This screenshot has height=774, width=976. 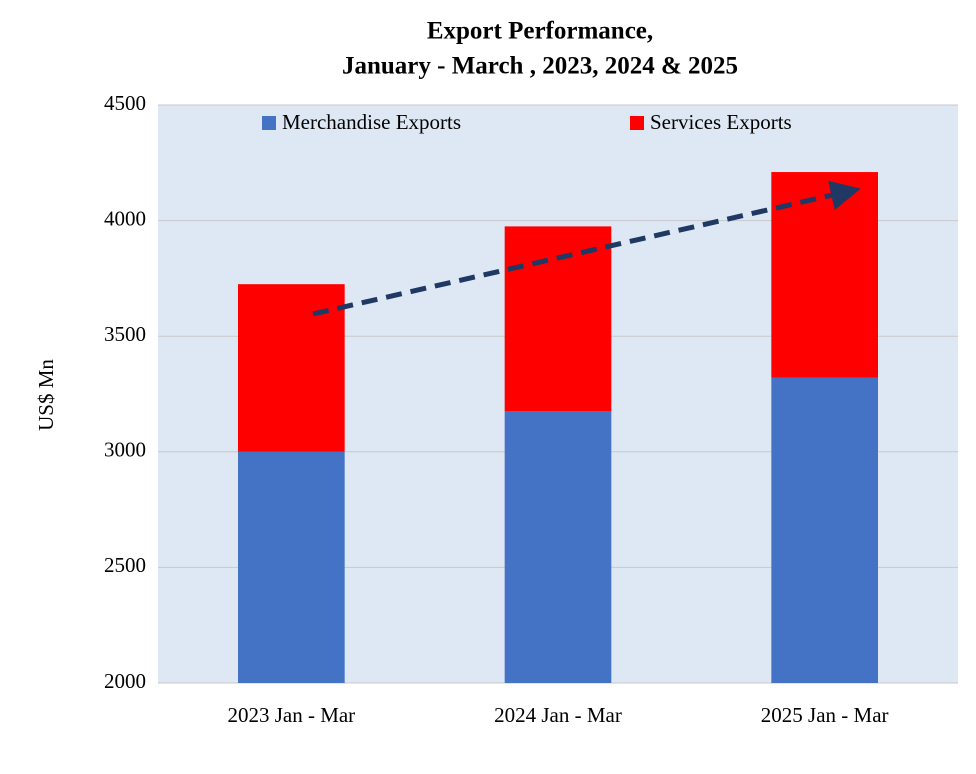 I want to click on y-tick-label: 4500, so click(x=125, y=103).